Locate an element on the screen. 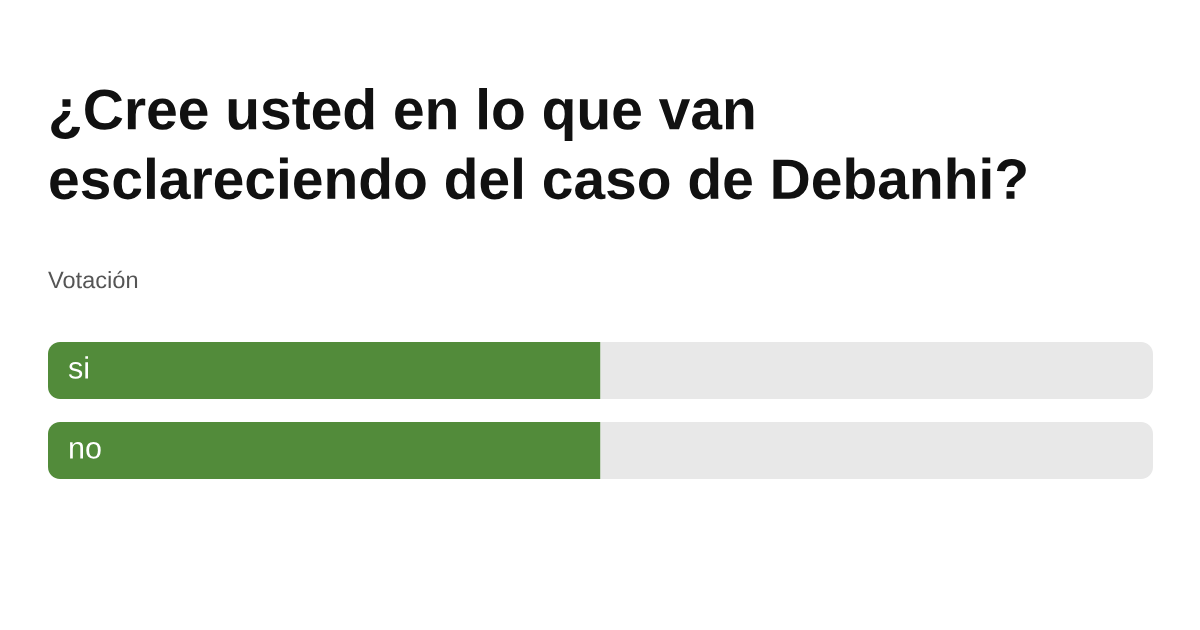  y-tick-label: si is located at coordinates (78, 367).